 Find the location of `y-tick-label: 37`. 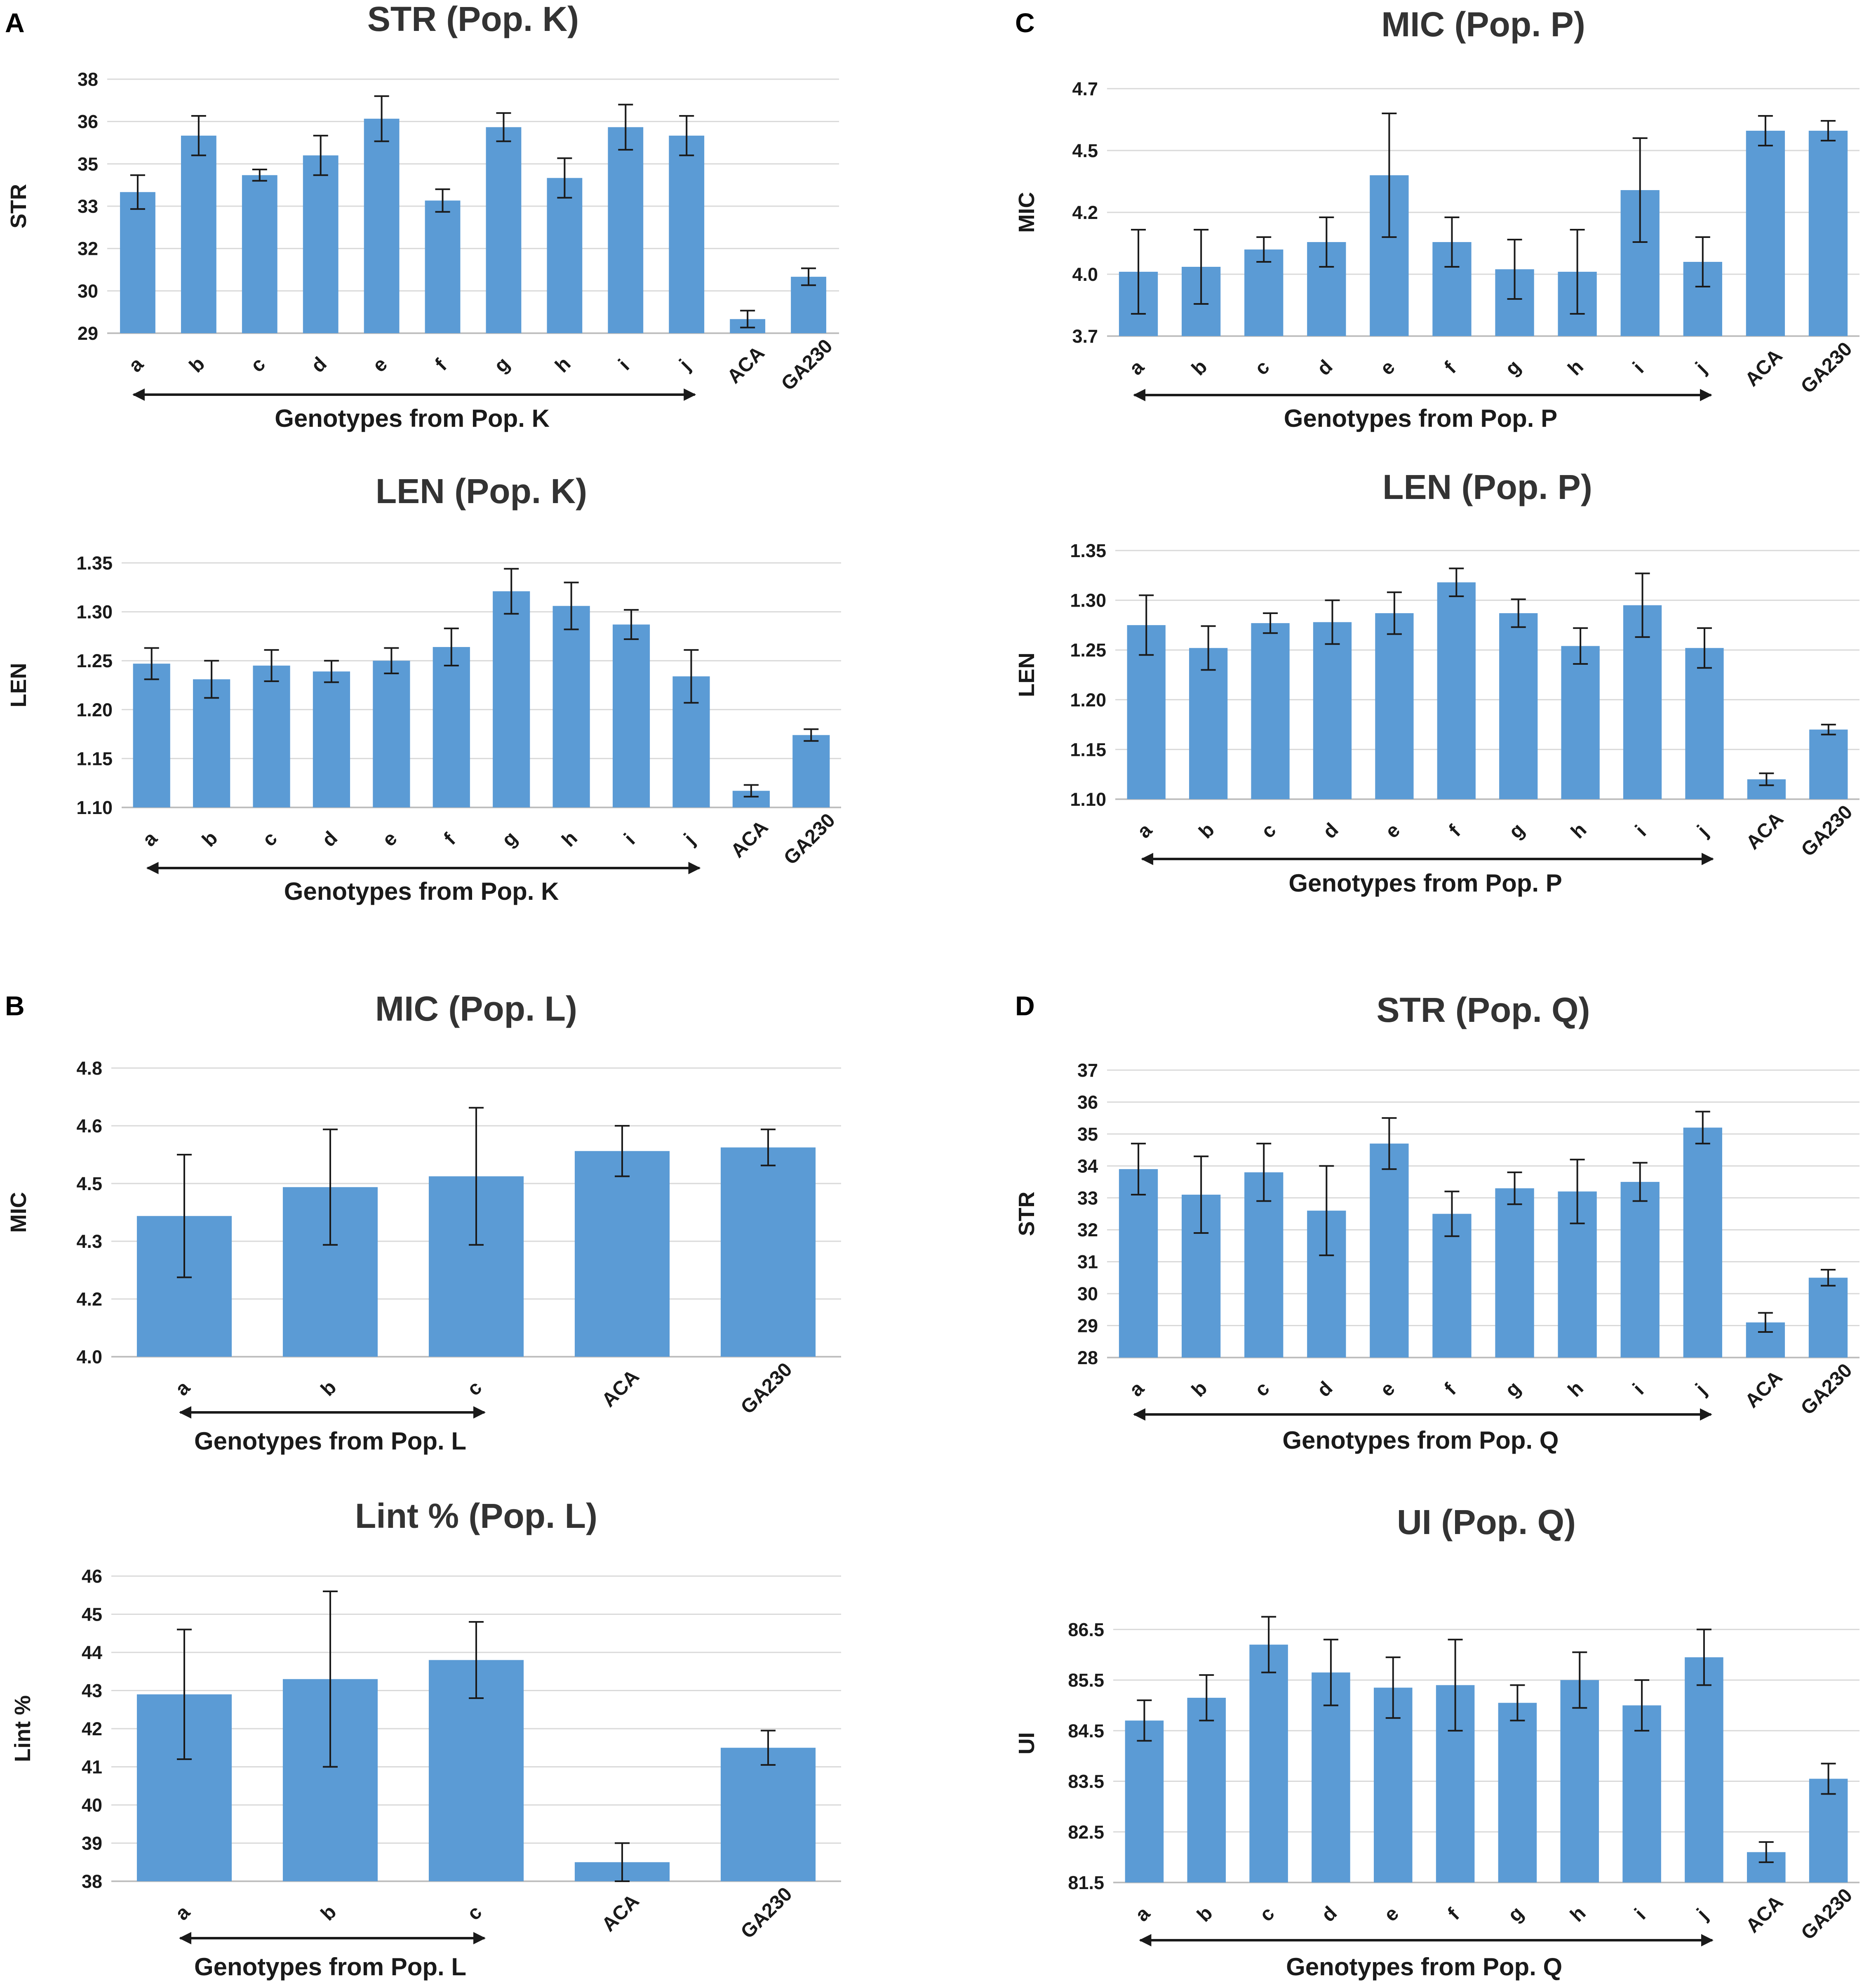

y-tick-label: 37 is located at coordinates (1087, 1070).